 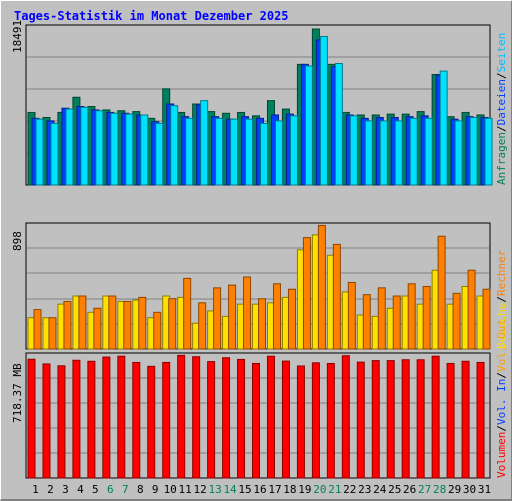 I want to click on x-tick-label-day-18: 18, so click(x=289, y=489).